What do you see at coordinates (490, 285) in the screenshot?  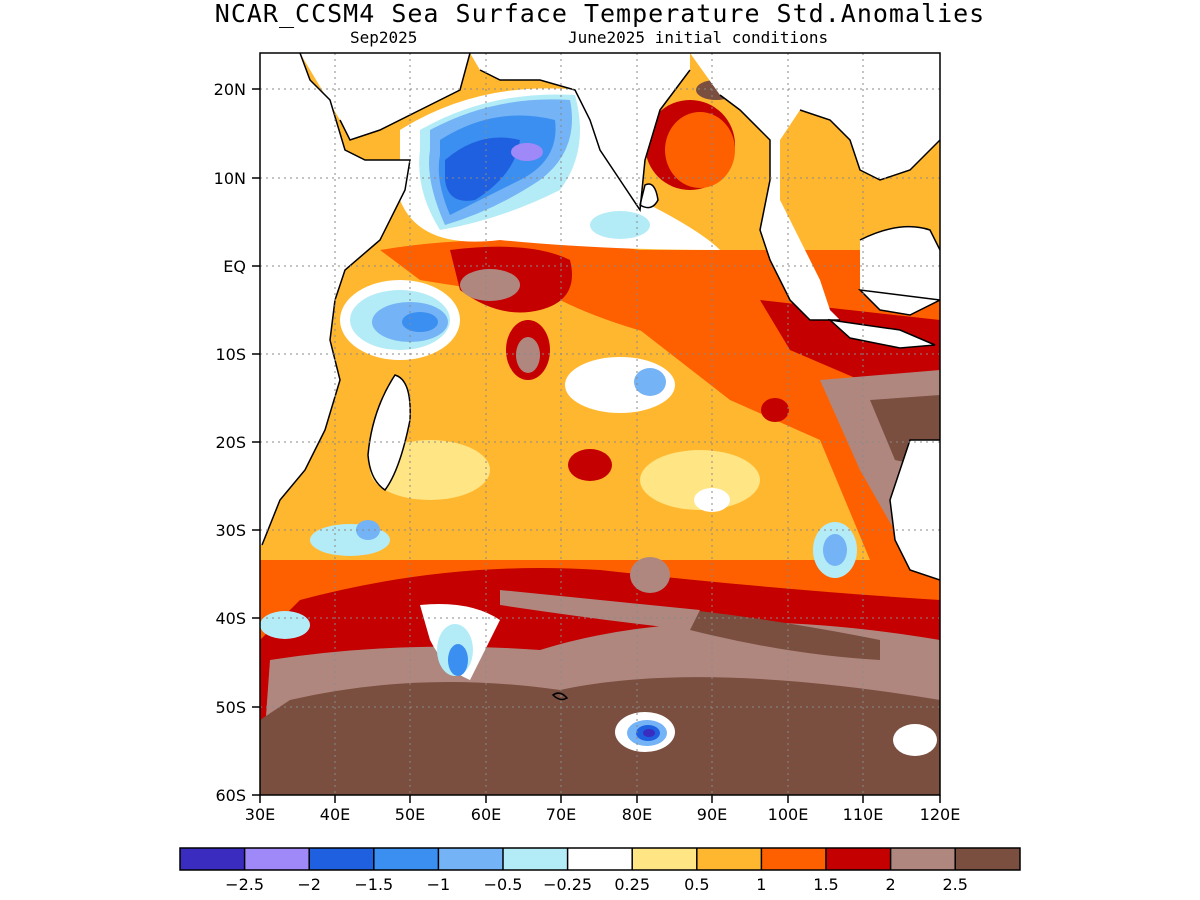 I see `field-equator-taupe` at bounding box center [490, 285].